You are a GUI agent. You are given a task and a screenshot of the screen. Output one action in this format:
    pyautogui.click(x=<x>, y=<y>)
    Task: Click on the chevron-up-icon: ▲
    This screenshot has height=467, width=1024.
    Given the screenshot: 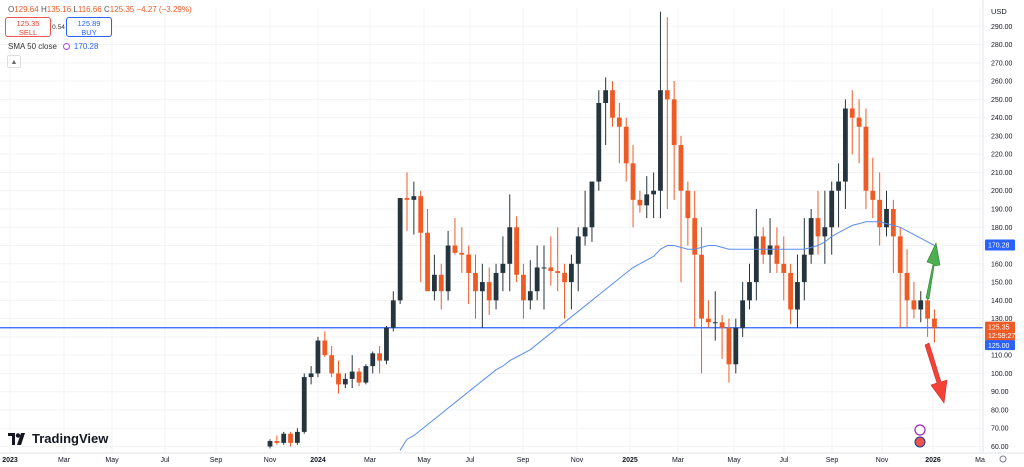 What is the action you would take?
    pyautogui.click(x=14, y=61)
    